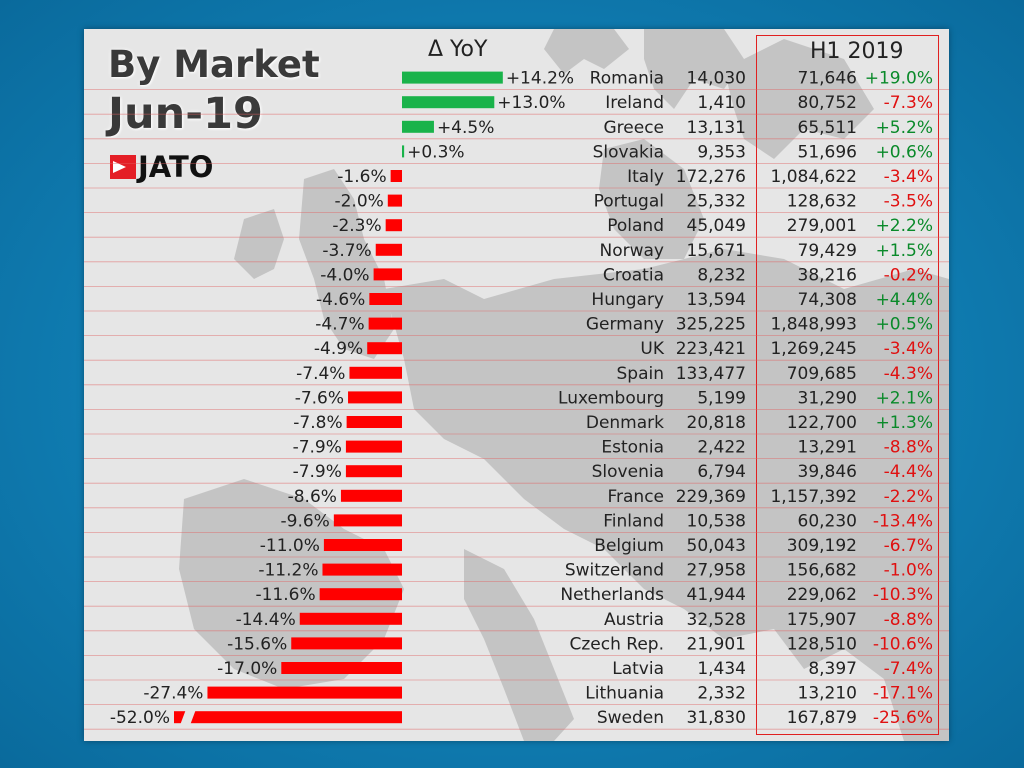 This screenshot has width=1024, height=768. What do you see at coordinates (716, 423) in the screenshot?
I see `jun-value: 20,818` at bounding box center [716, 423].